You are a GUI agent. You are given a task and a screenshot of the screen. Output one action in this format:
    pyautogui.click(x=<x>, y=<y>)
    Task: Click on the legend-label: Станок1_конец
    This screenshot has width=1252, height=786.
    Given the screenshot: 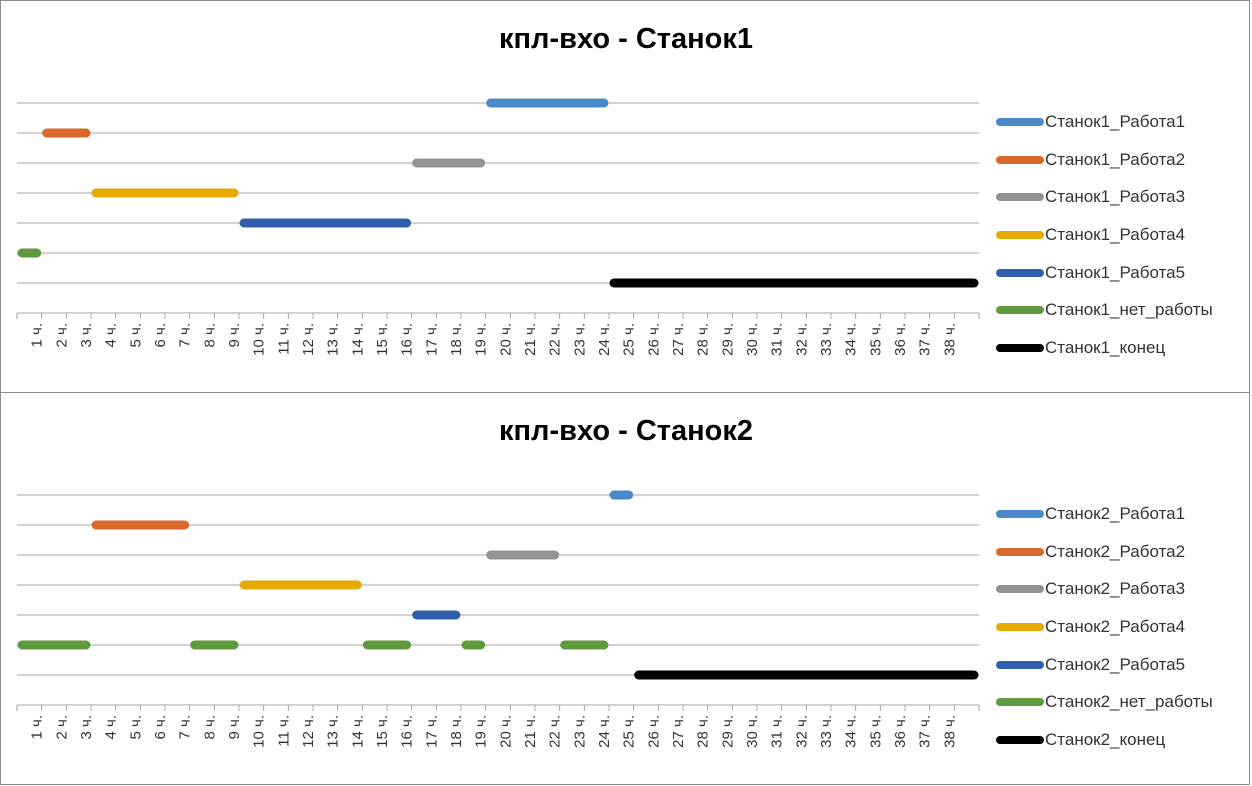 What is the action you would take?
    pyautogui.click(x=1105, y=347)
    